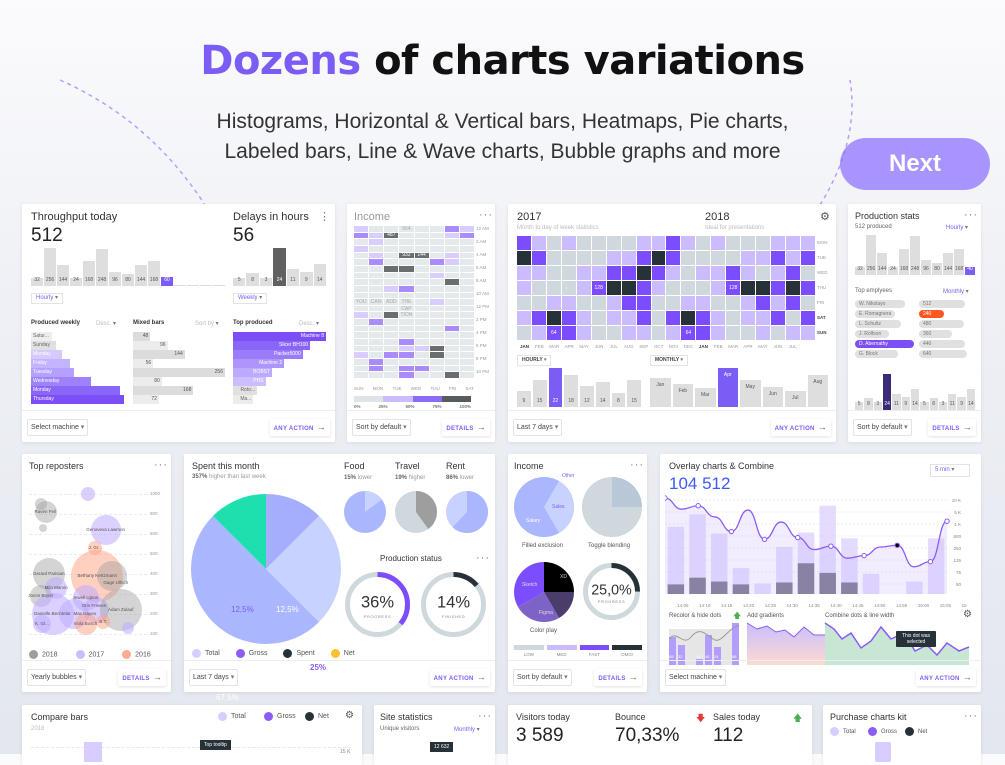  What do you see at coordinates (671, 656) in the screenshot?
I see `mini1-value: 56` at bounding box center [671, 656].